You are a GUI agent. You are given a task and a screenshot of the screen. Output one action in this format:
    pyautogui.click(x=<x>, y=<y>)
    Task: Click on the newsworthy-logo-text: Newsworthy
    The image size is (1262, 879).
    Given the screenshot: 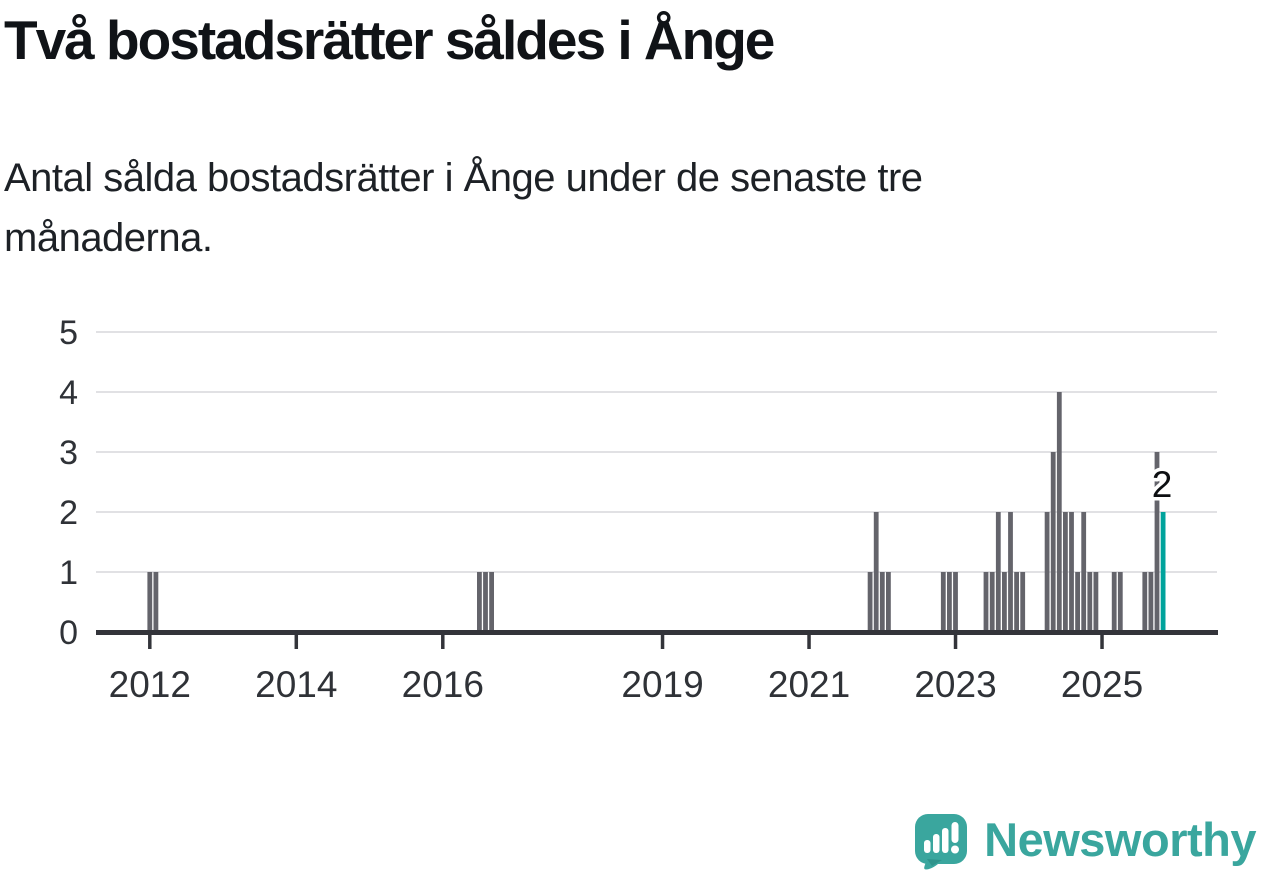 What is the action you would take?
    pyautogui.click(x=1120, y=839)
    